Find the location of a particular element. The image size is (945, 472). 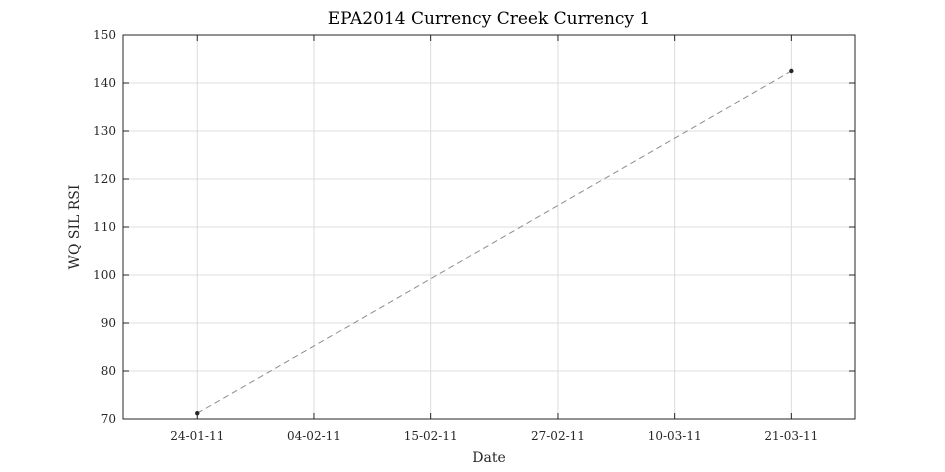

y-axis-label: WQ SIL RSI is located at coordinates (75, 227).